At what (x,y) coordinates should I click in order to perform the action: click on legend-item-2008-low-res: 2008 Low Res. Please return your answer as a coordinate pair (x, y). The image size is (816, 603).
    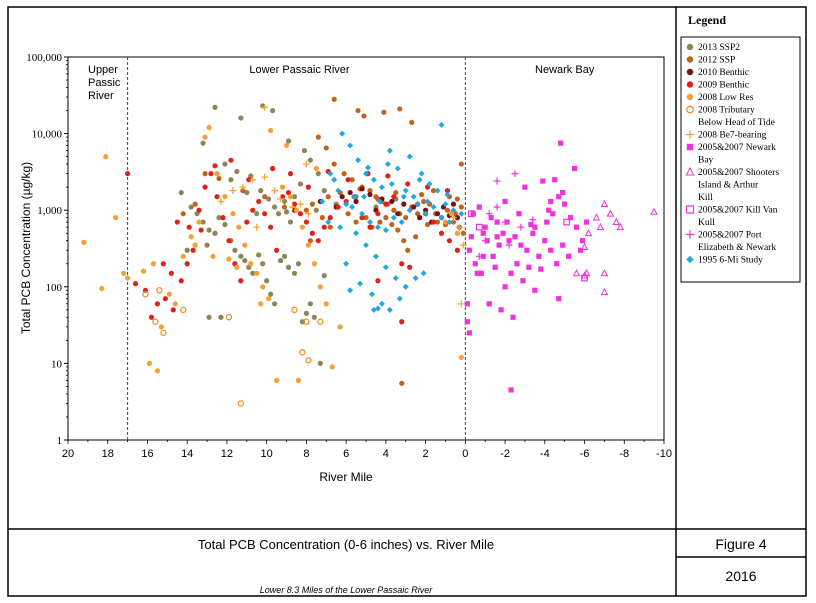
    Looking at the image, I should click on (720, 98).